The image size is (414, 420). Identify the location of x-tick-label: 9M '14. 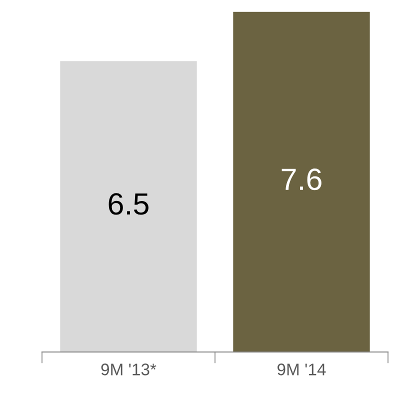
(302, 370).